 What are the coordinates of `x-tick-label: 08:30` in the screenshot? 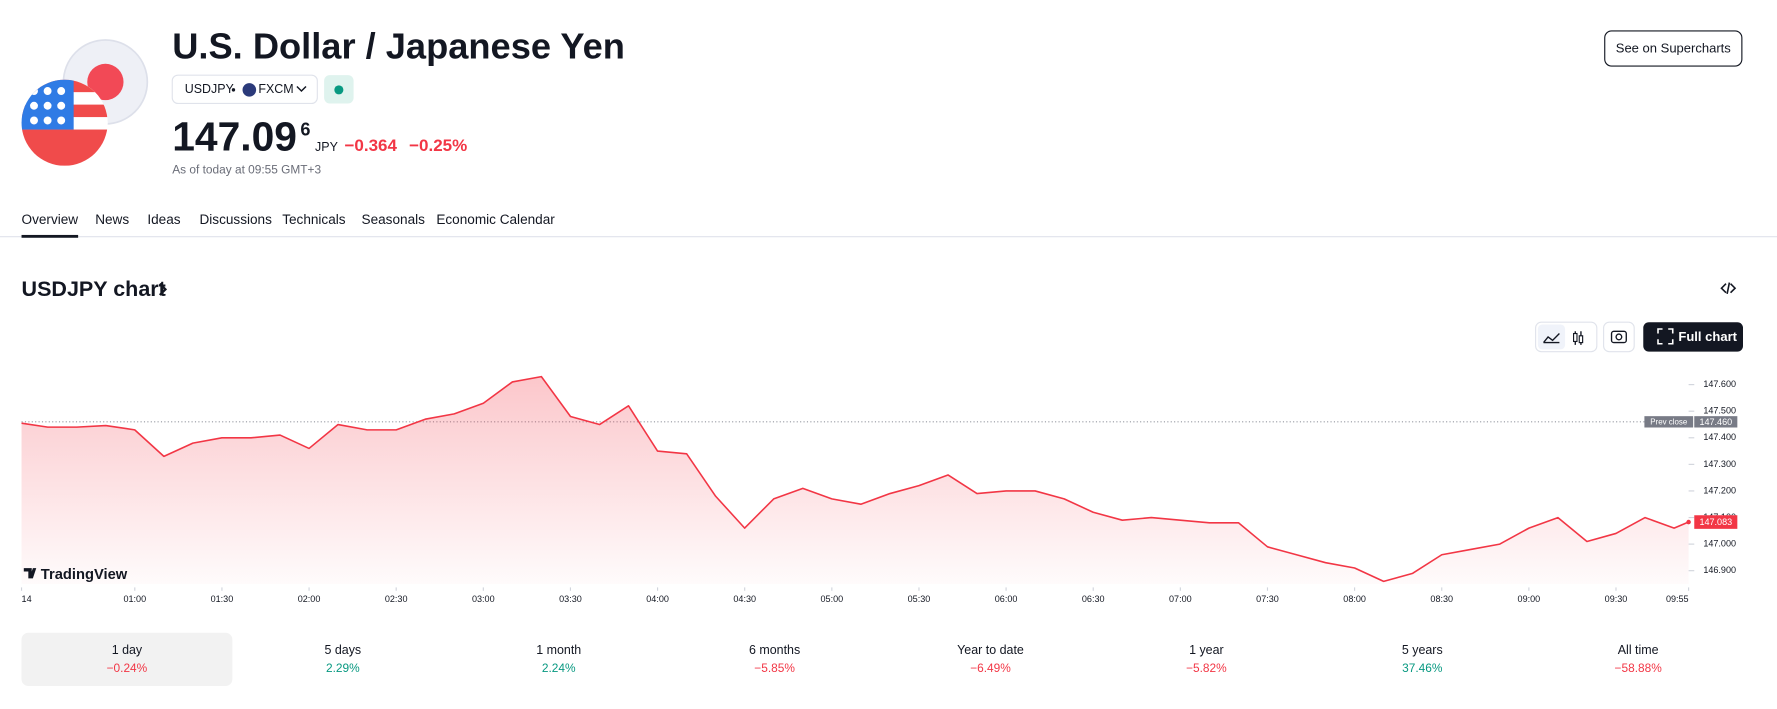 It's located at (1441, 599).